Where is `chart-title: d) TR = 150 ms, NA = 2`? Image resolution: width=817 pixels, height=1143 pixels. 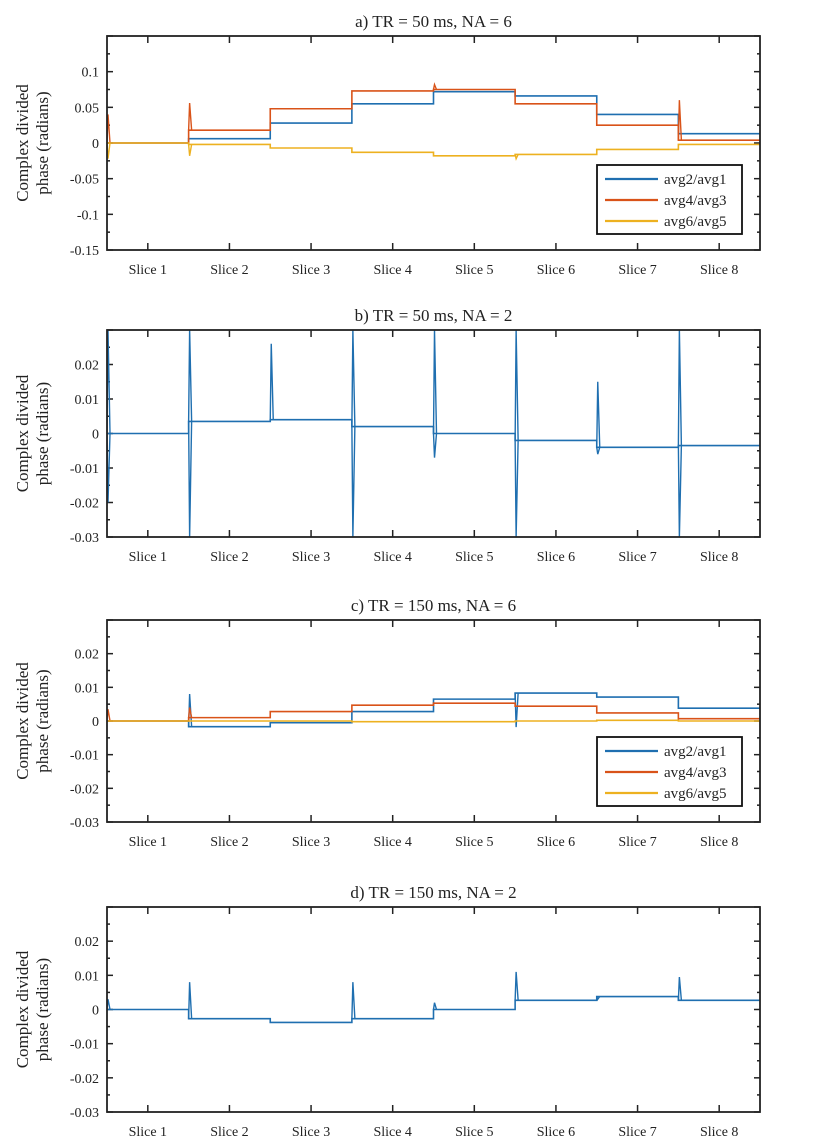 chart-title: d) TR = 150 ms, NA = 2 is located at coordinates (433, 892).